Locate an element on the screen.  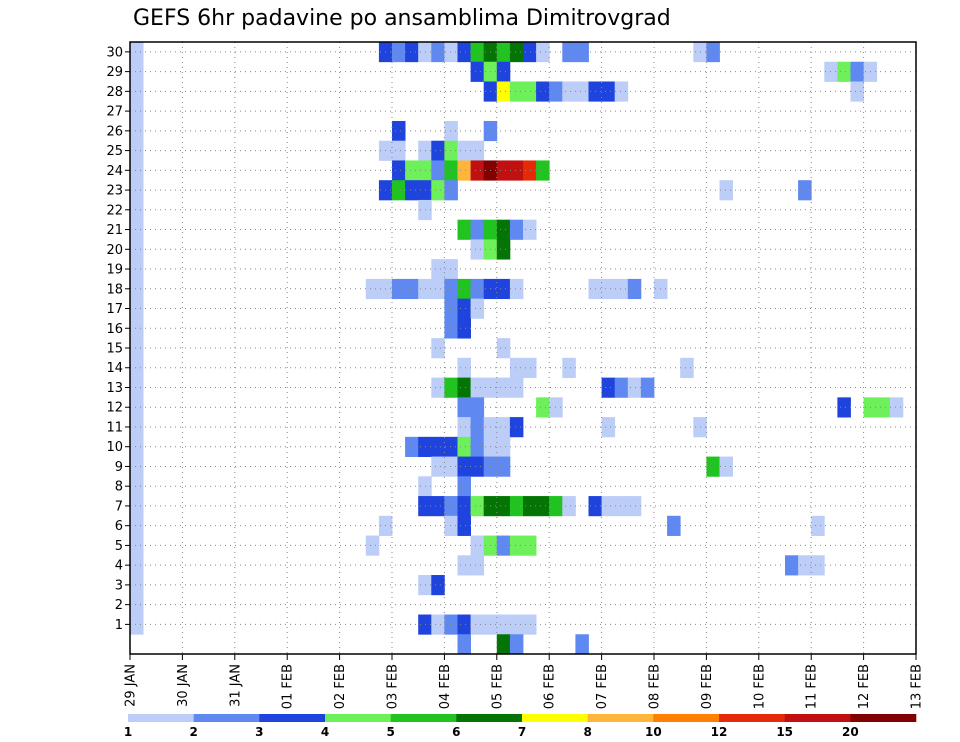
y-tick-label: 14 is located at coordinates (114, 368).